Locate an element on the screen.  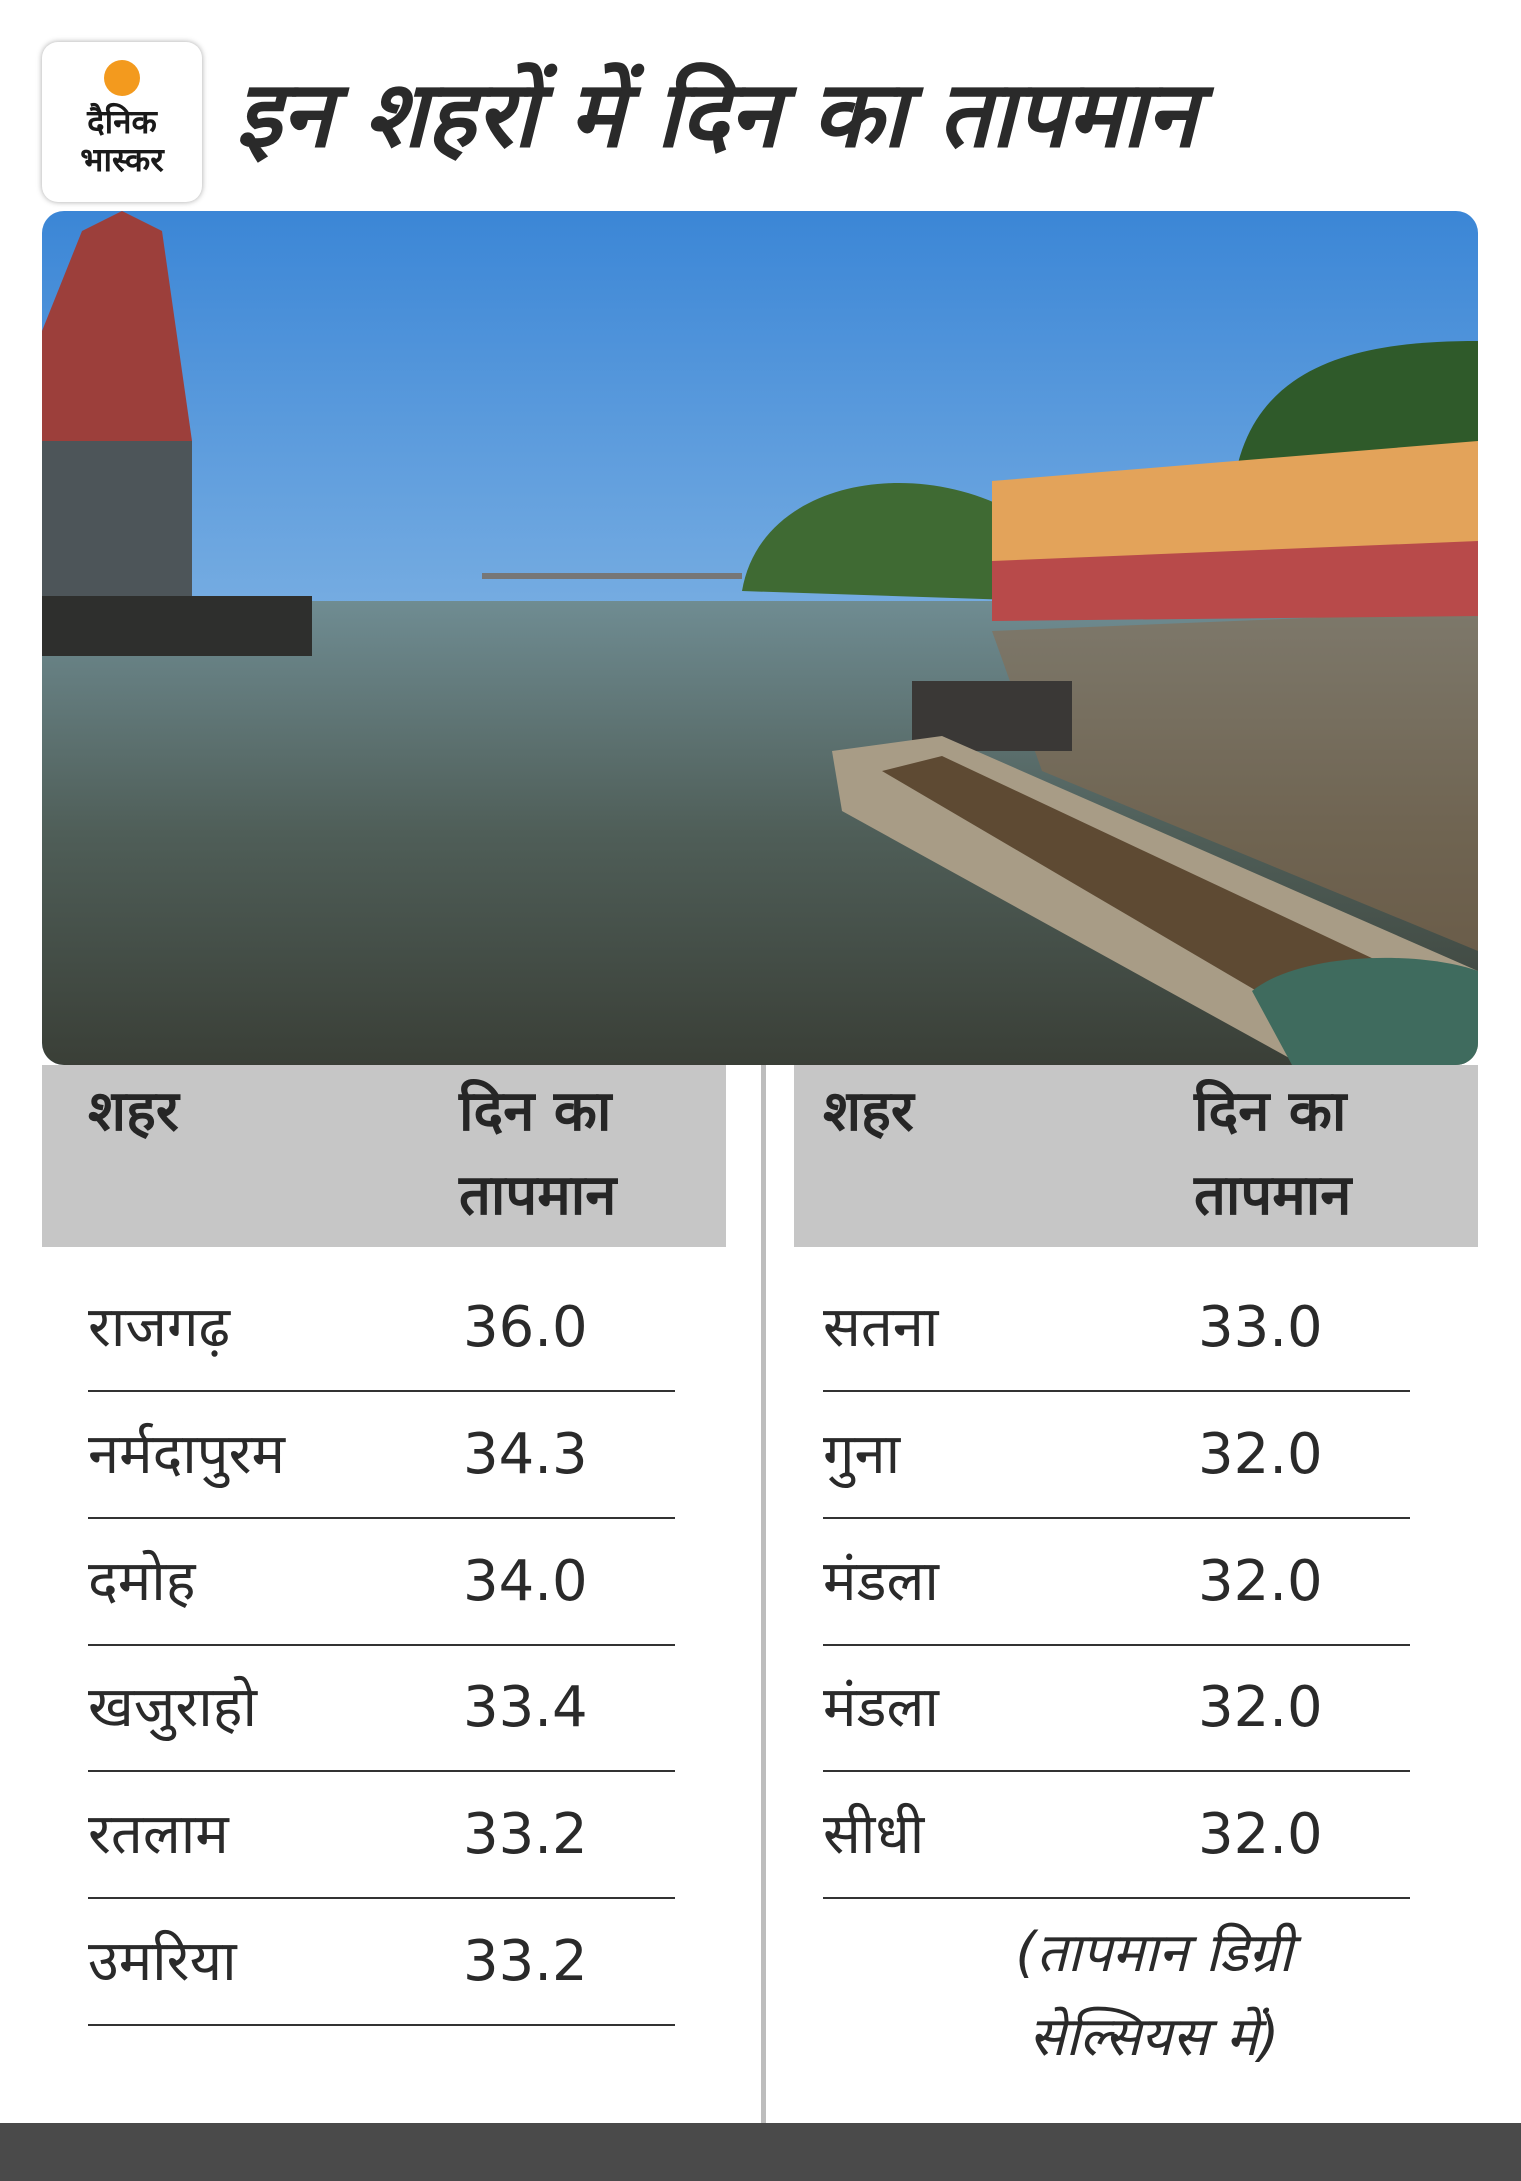
bridge is located at coordinates (612, 576).